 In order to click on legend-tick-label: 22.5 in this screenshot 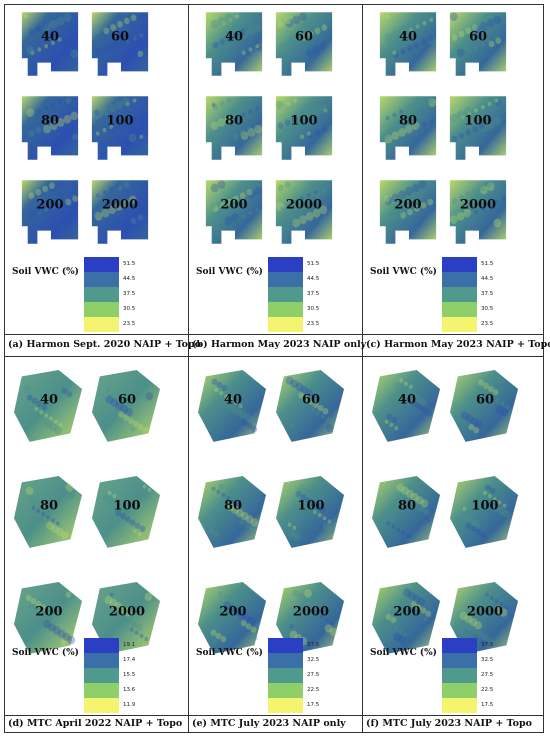, I will do `click(313, 690)`.